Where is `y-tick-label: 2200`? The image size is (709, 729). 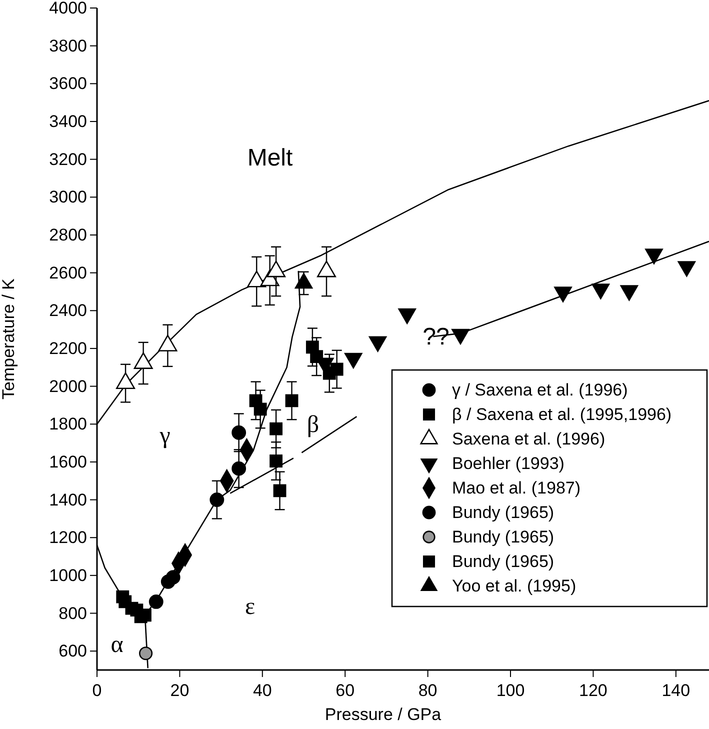 y-tick-label: 2200 is located at coordinates (68, 348).